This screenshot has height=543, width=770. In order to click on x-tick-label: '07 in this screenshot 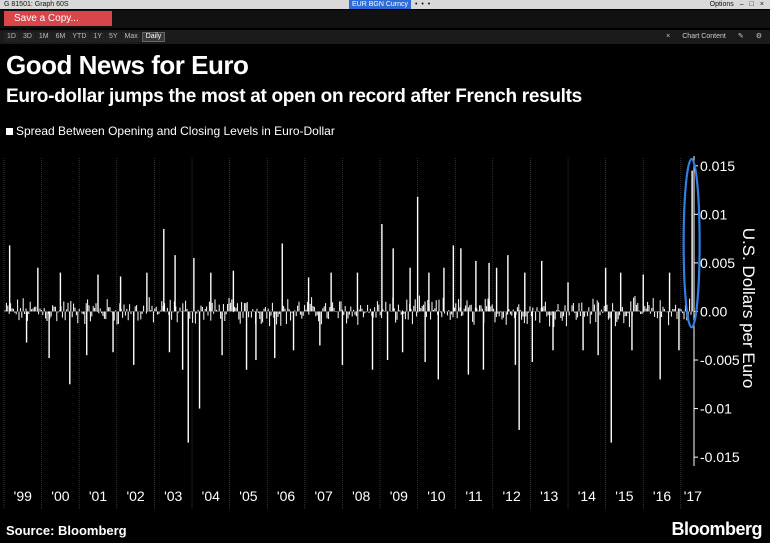, I will do `click(323, 496)`.